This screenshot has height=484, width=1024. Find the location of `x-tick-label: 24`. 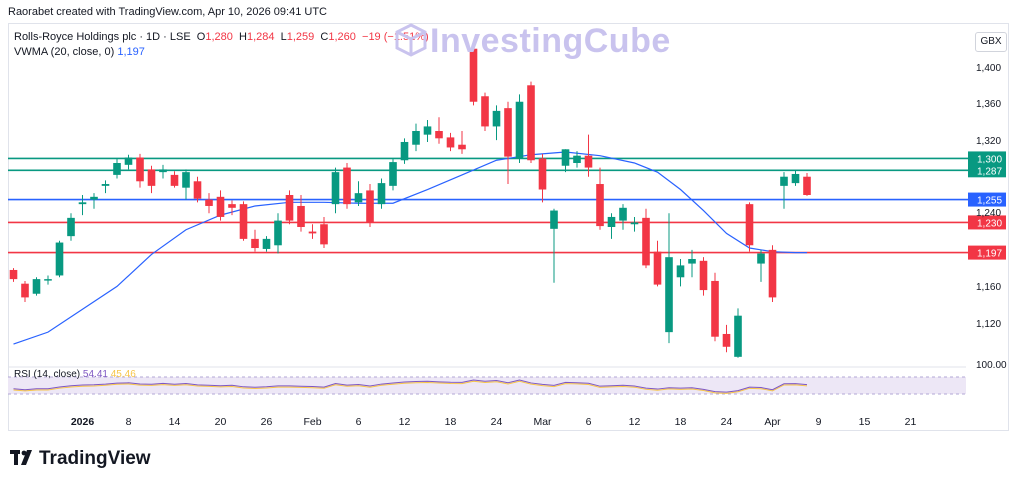

x-tick-label: 24 is located at coordinates (497, 422).